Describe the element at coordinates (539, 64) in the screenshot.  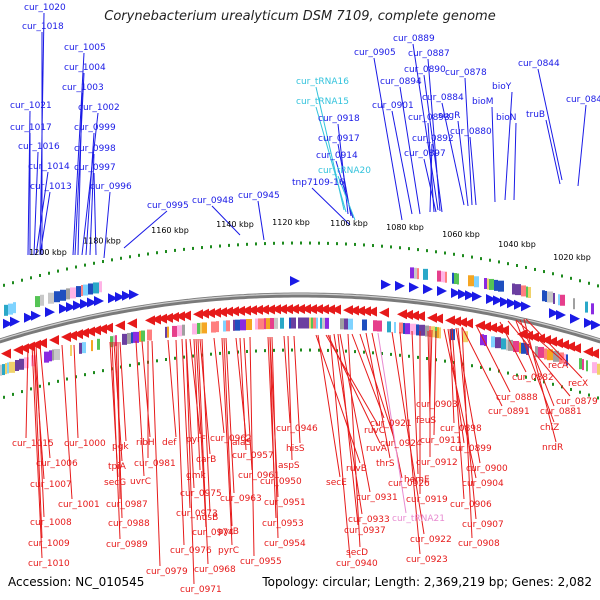
I see `gene-label-top: cur_0844` at that location.